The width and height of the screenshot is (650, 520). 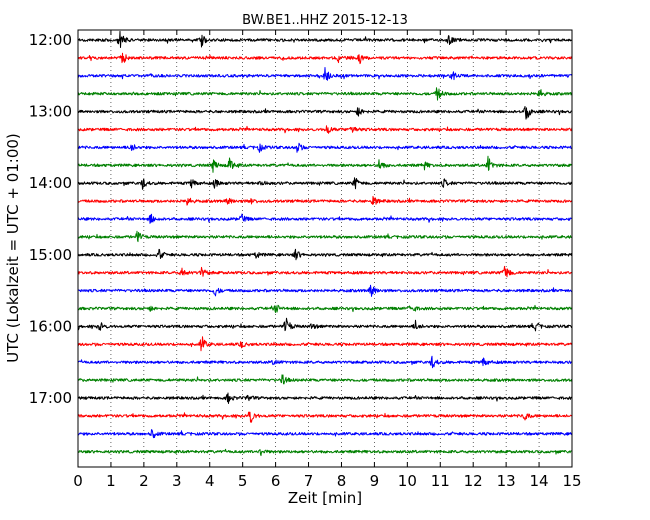 I want to click on x-axis-label: Zeit [min], so click(x=325, y=498).